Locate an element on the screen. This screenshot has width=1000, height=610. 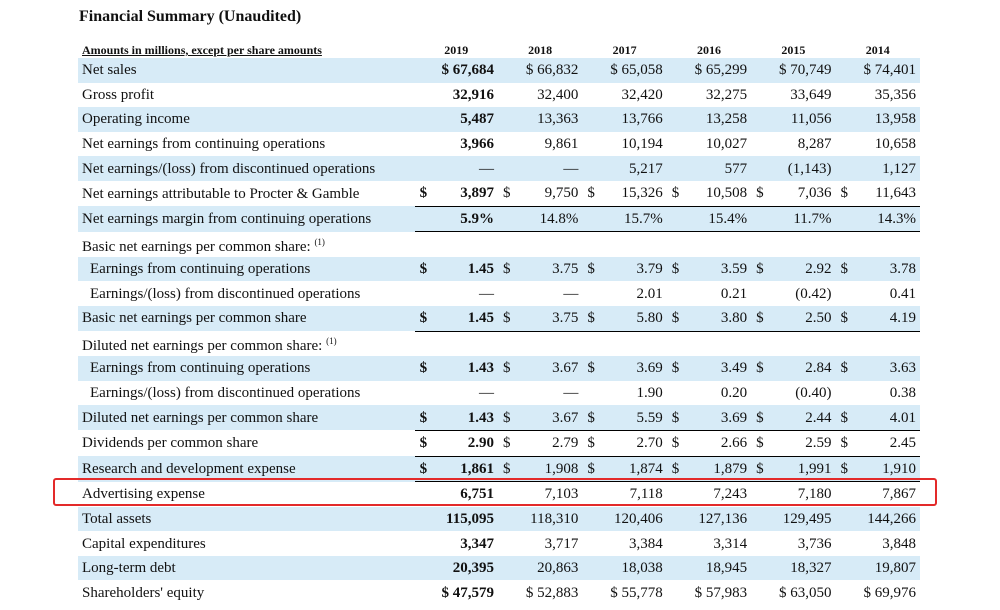
cell-2015: 11.7% is located at coordinates (793, 219).